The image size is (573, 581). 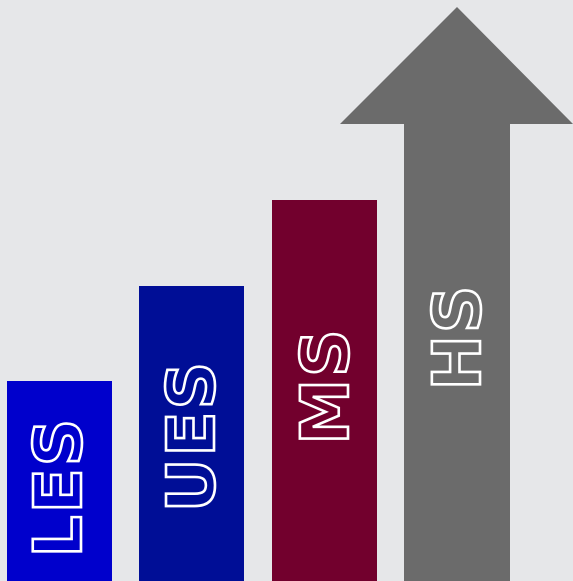 I want to click on step-ms: MS, so click(x=324, y=390).